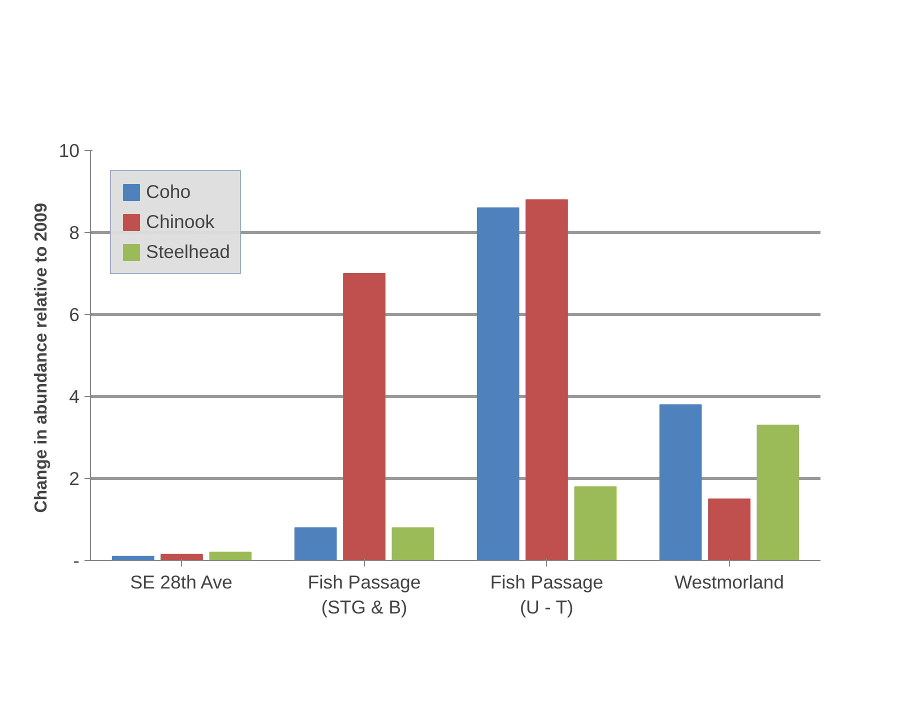  What do you see at coordinates (168, 192) in the screenshot?
I see `legend-label: Coho` at bounding box center [168, 192].